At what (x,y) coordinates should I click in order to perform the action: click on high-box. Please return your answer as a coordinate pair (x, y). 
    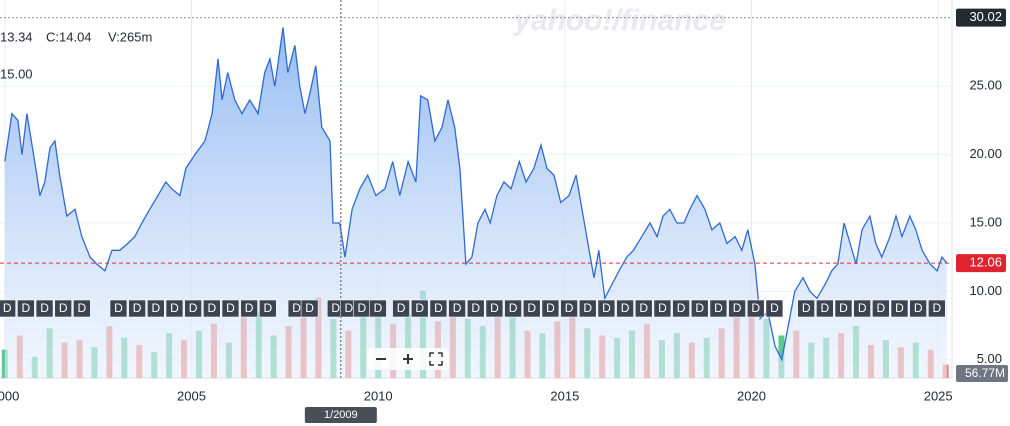
    Looking at the image, I should click on (981, 17).